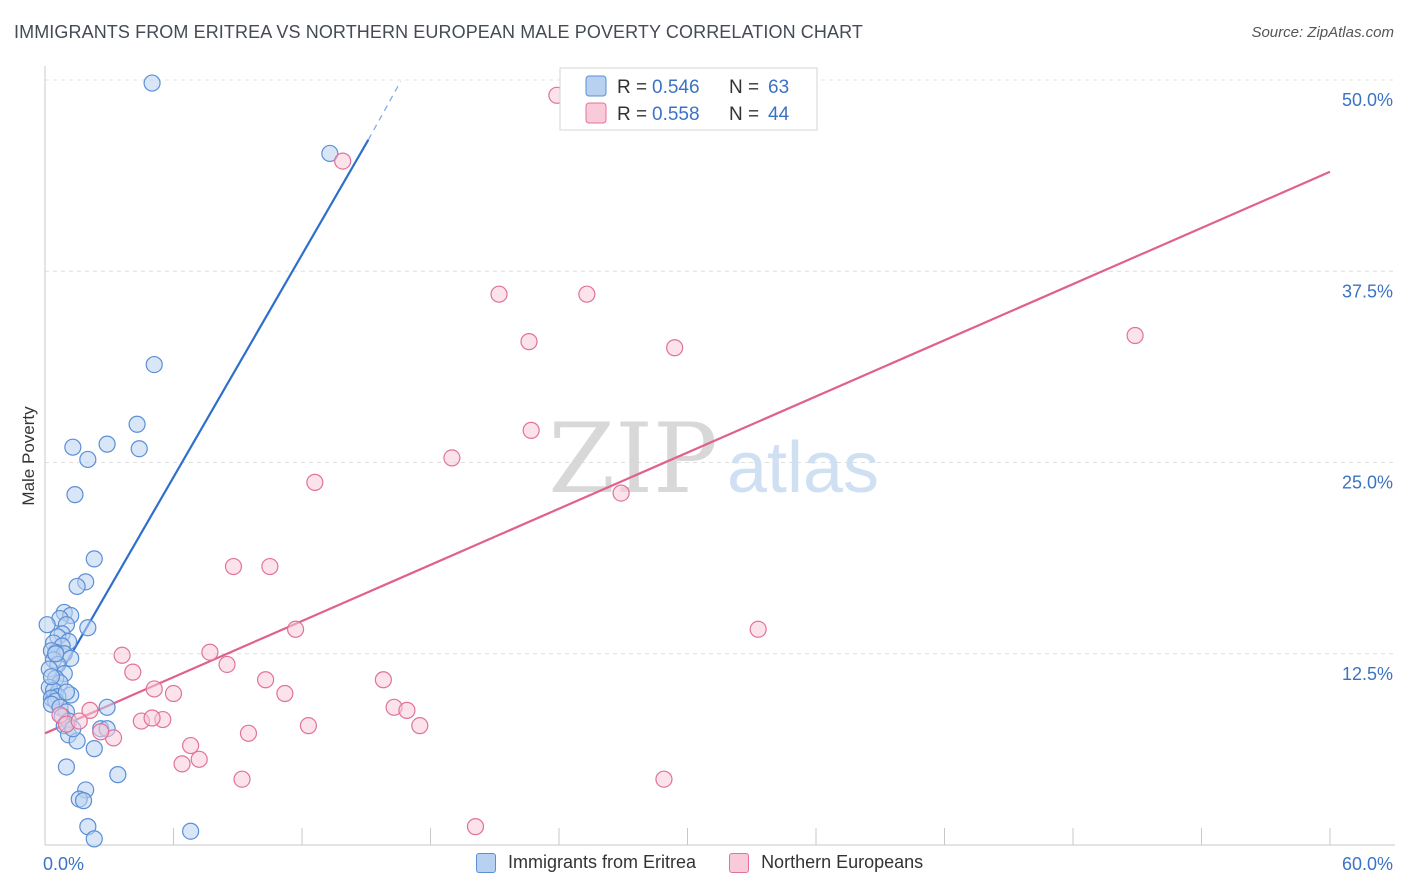  Describe the element at coordinates (778, 87) in the screenshot. I see `legend-n-value-1: 63` at that location.